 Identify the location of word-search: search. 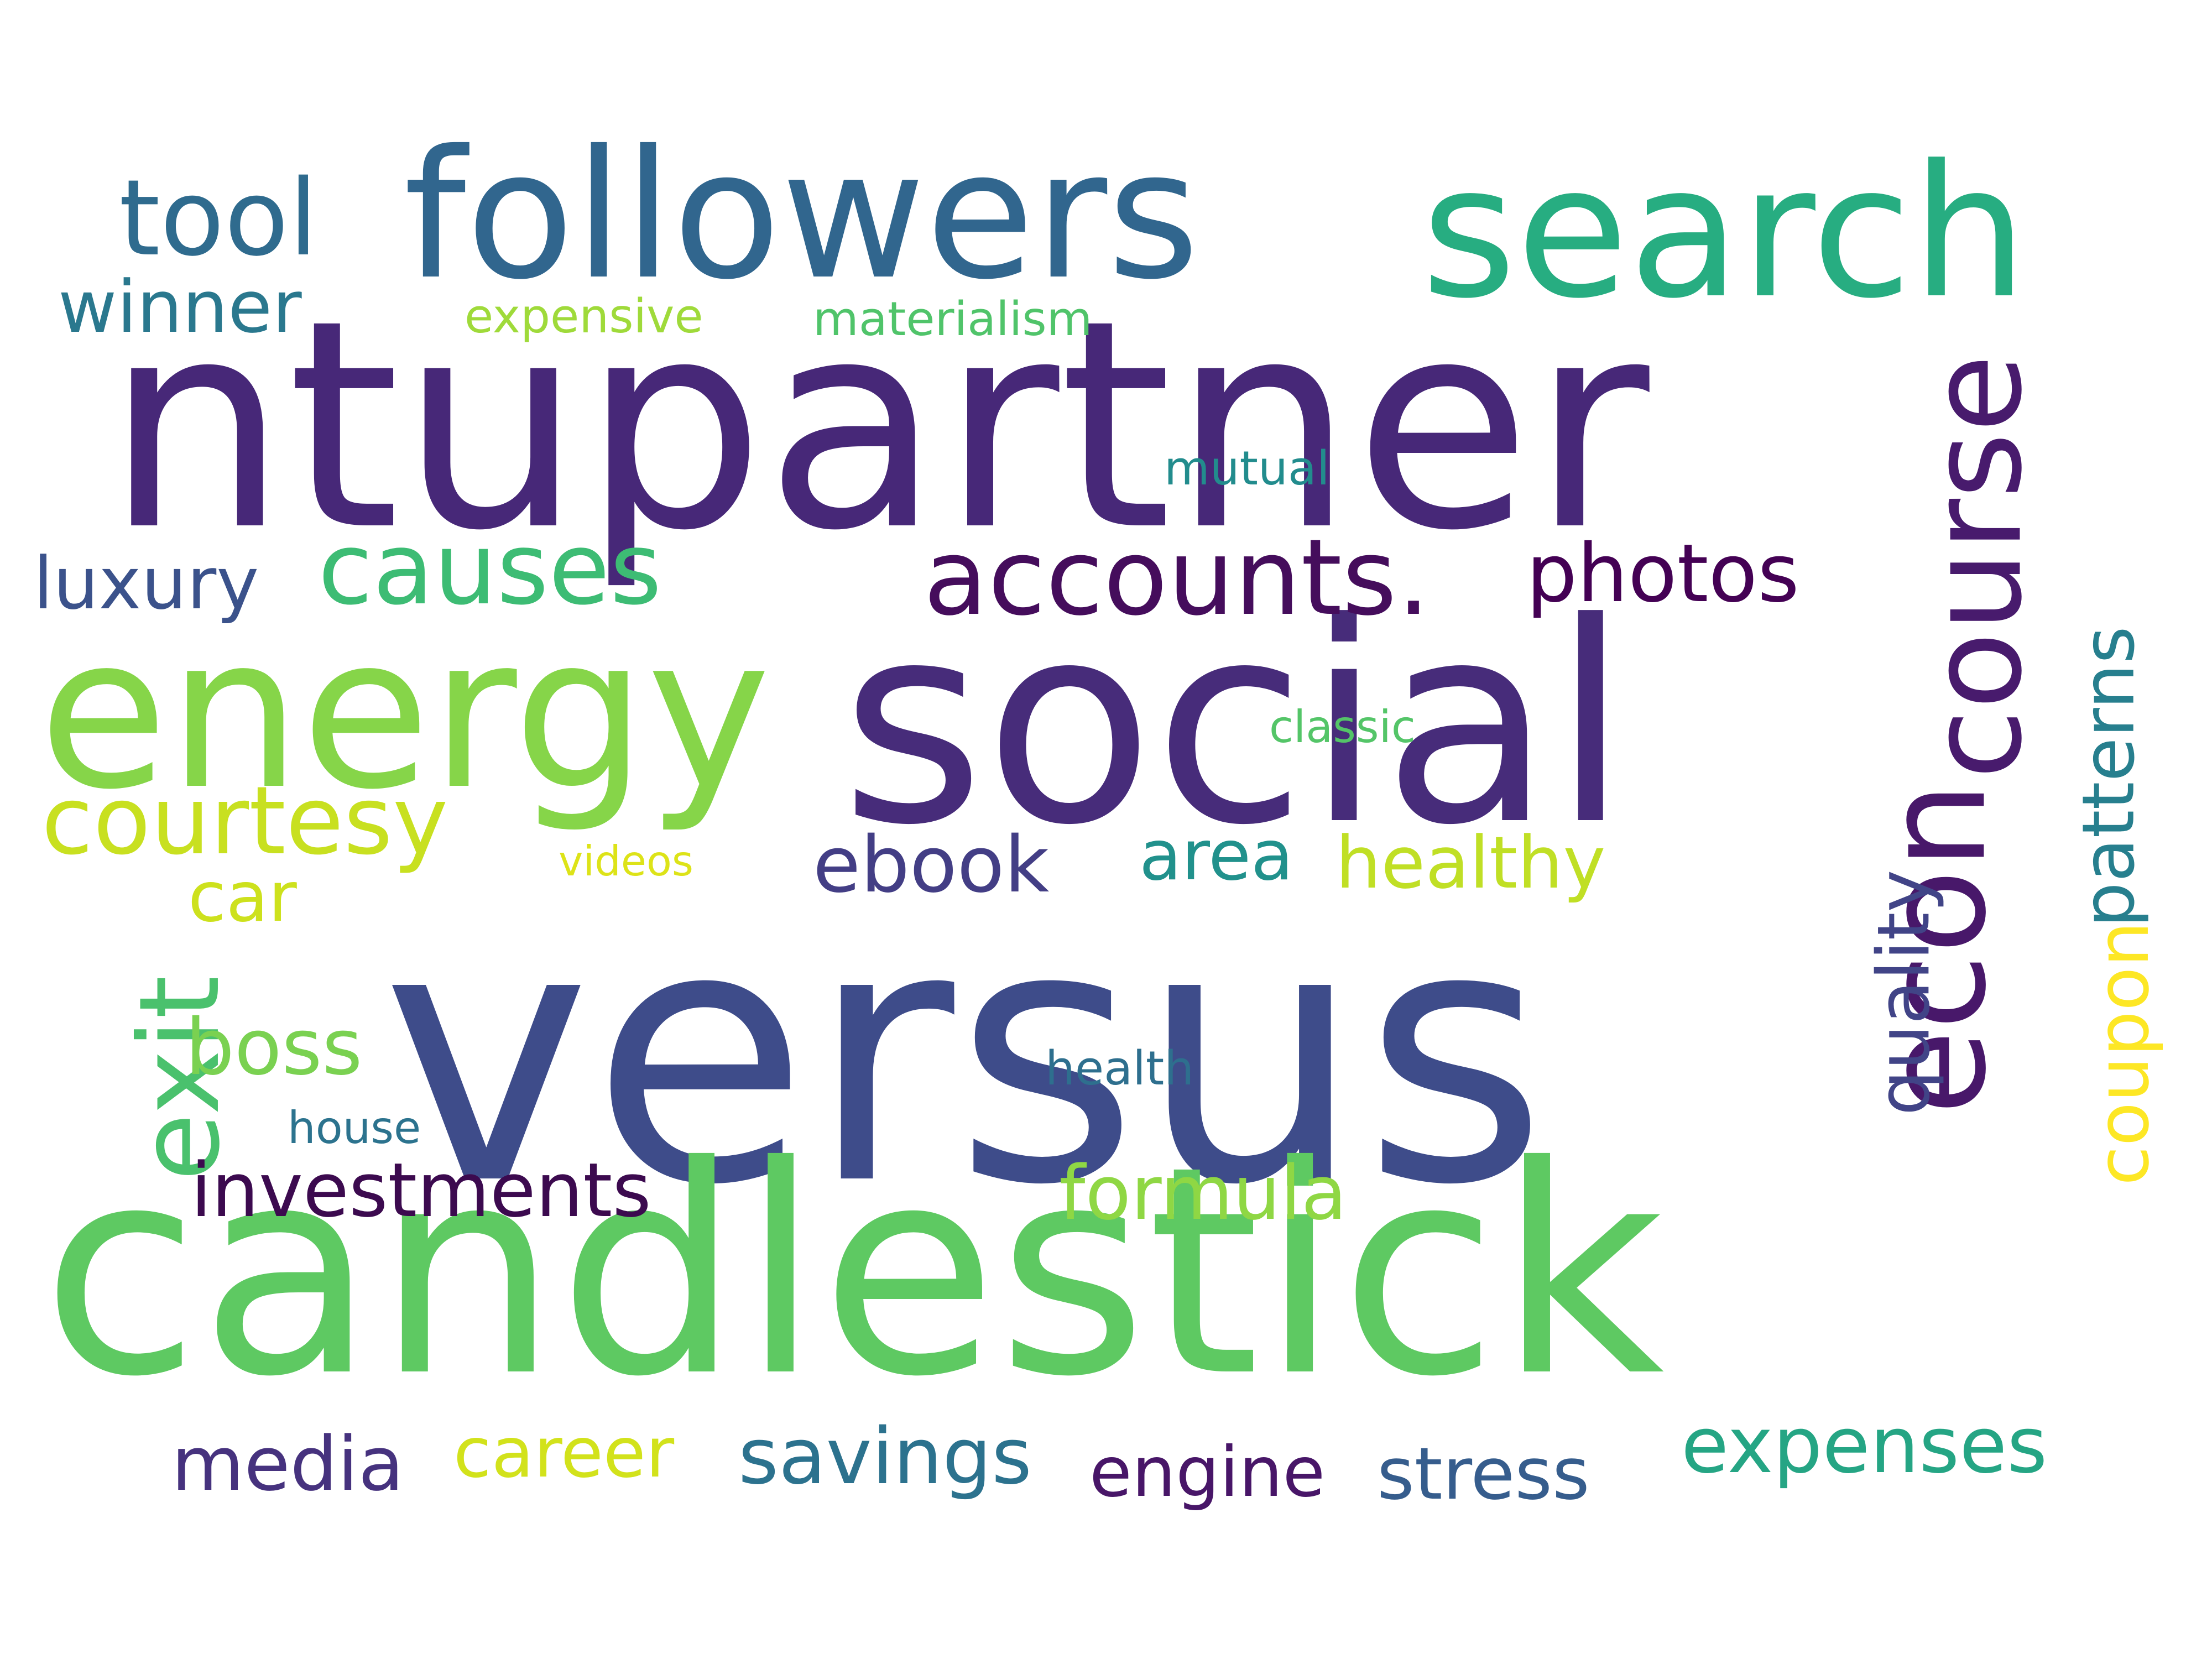
(1725, 232).